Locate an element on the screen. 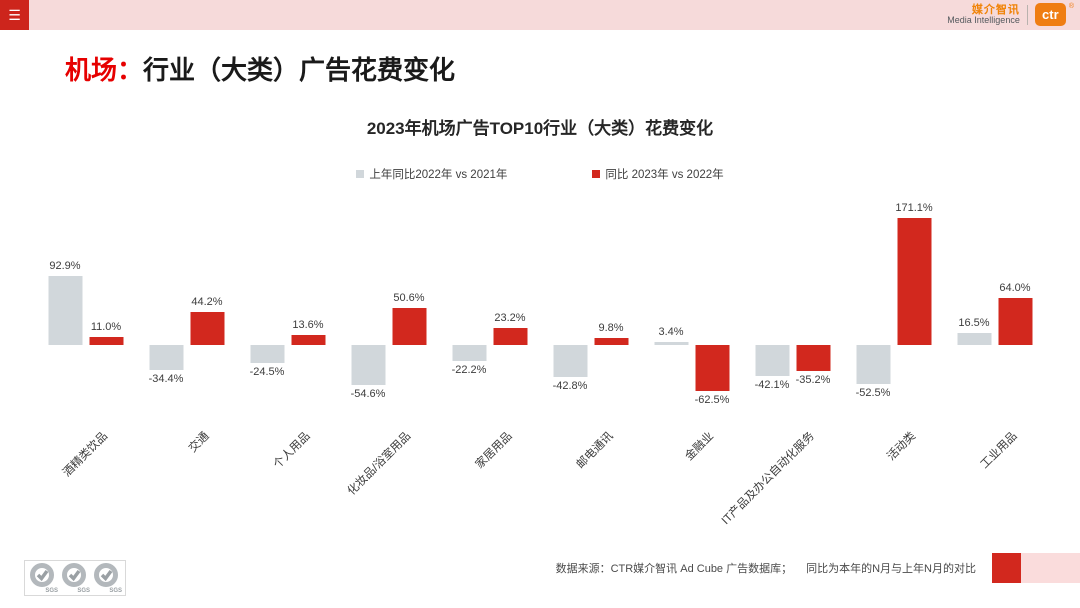  sgs-certification-logos: SGS SGS SGS is located at coordinates (75, 578).